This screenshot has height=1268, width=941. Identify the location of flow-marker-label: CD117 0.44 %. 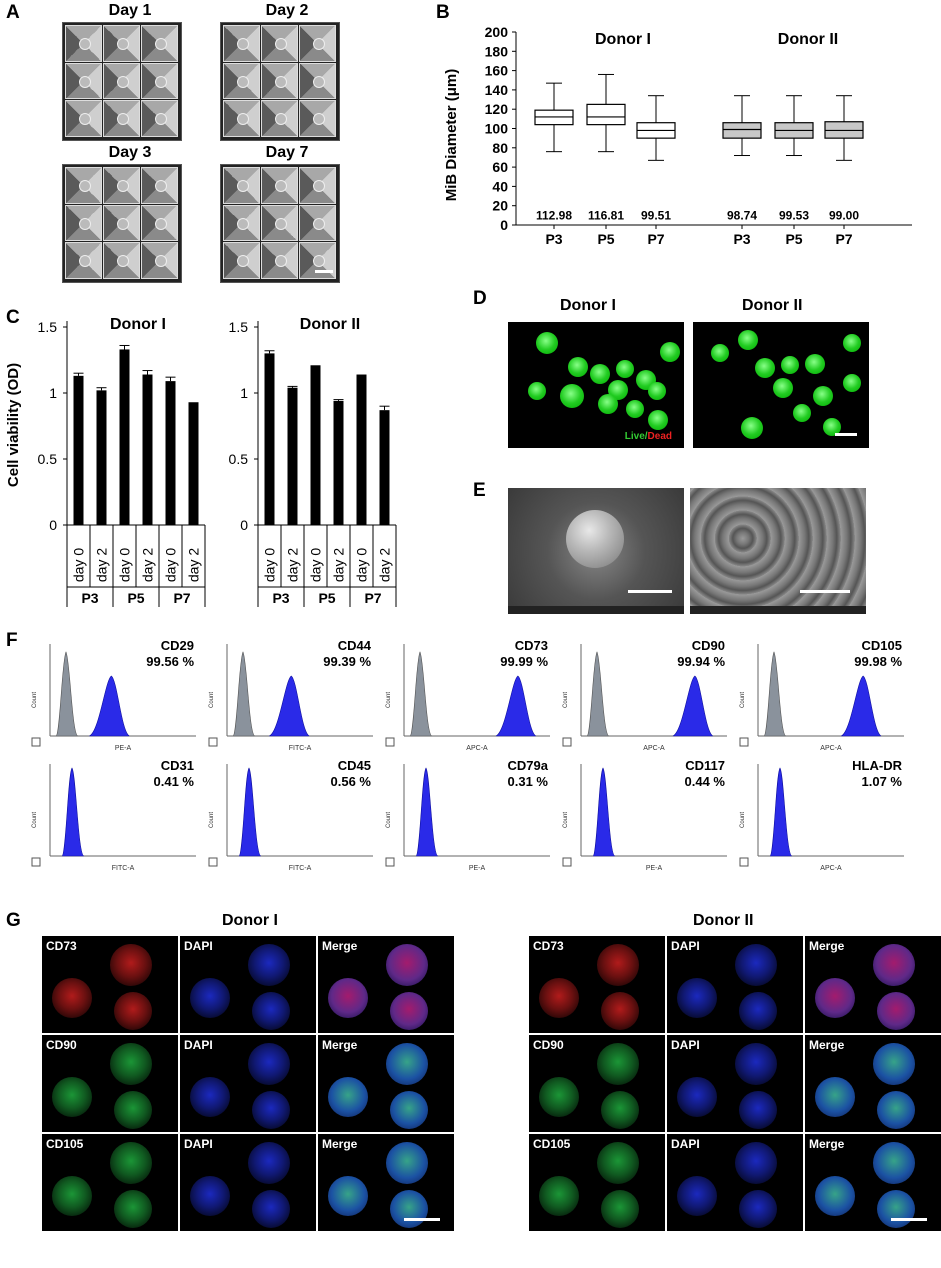
(681, 774).